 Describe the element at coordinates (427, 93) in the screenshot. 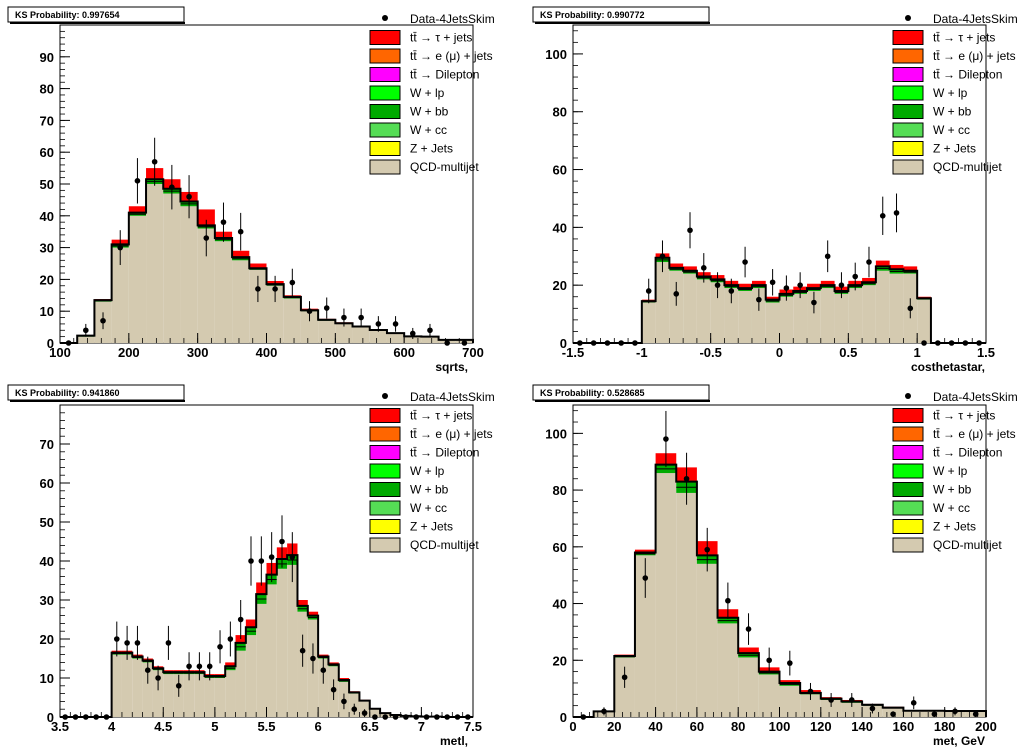

I see `legend-label: W + lp` at that location.